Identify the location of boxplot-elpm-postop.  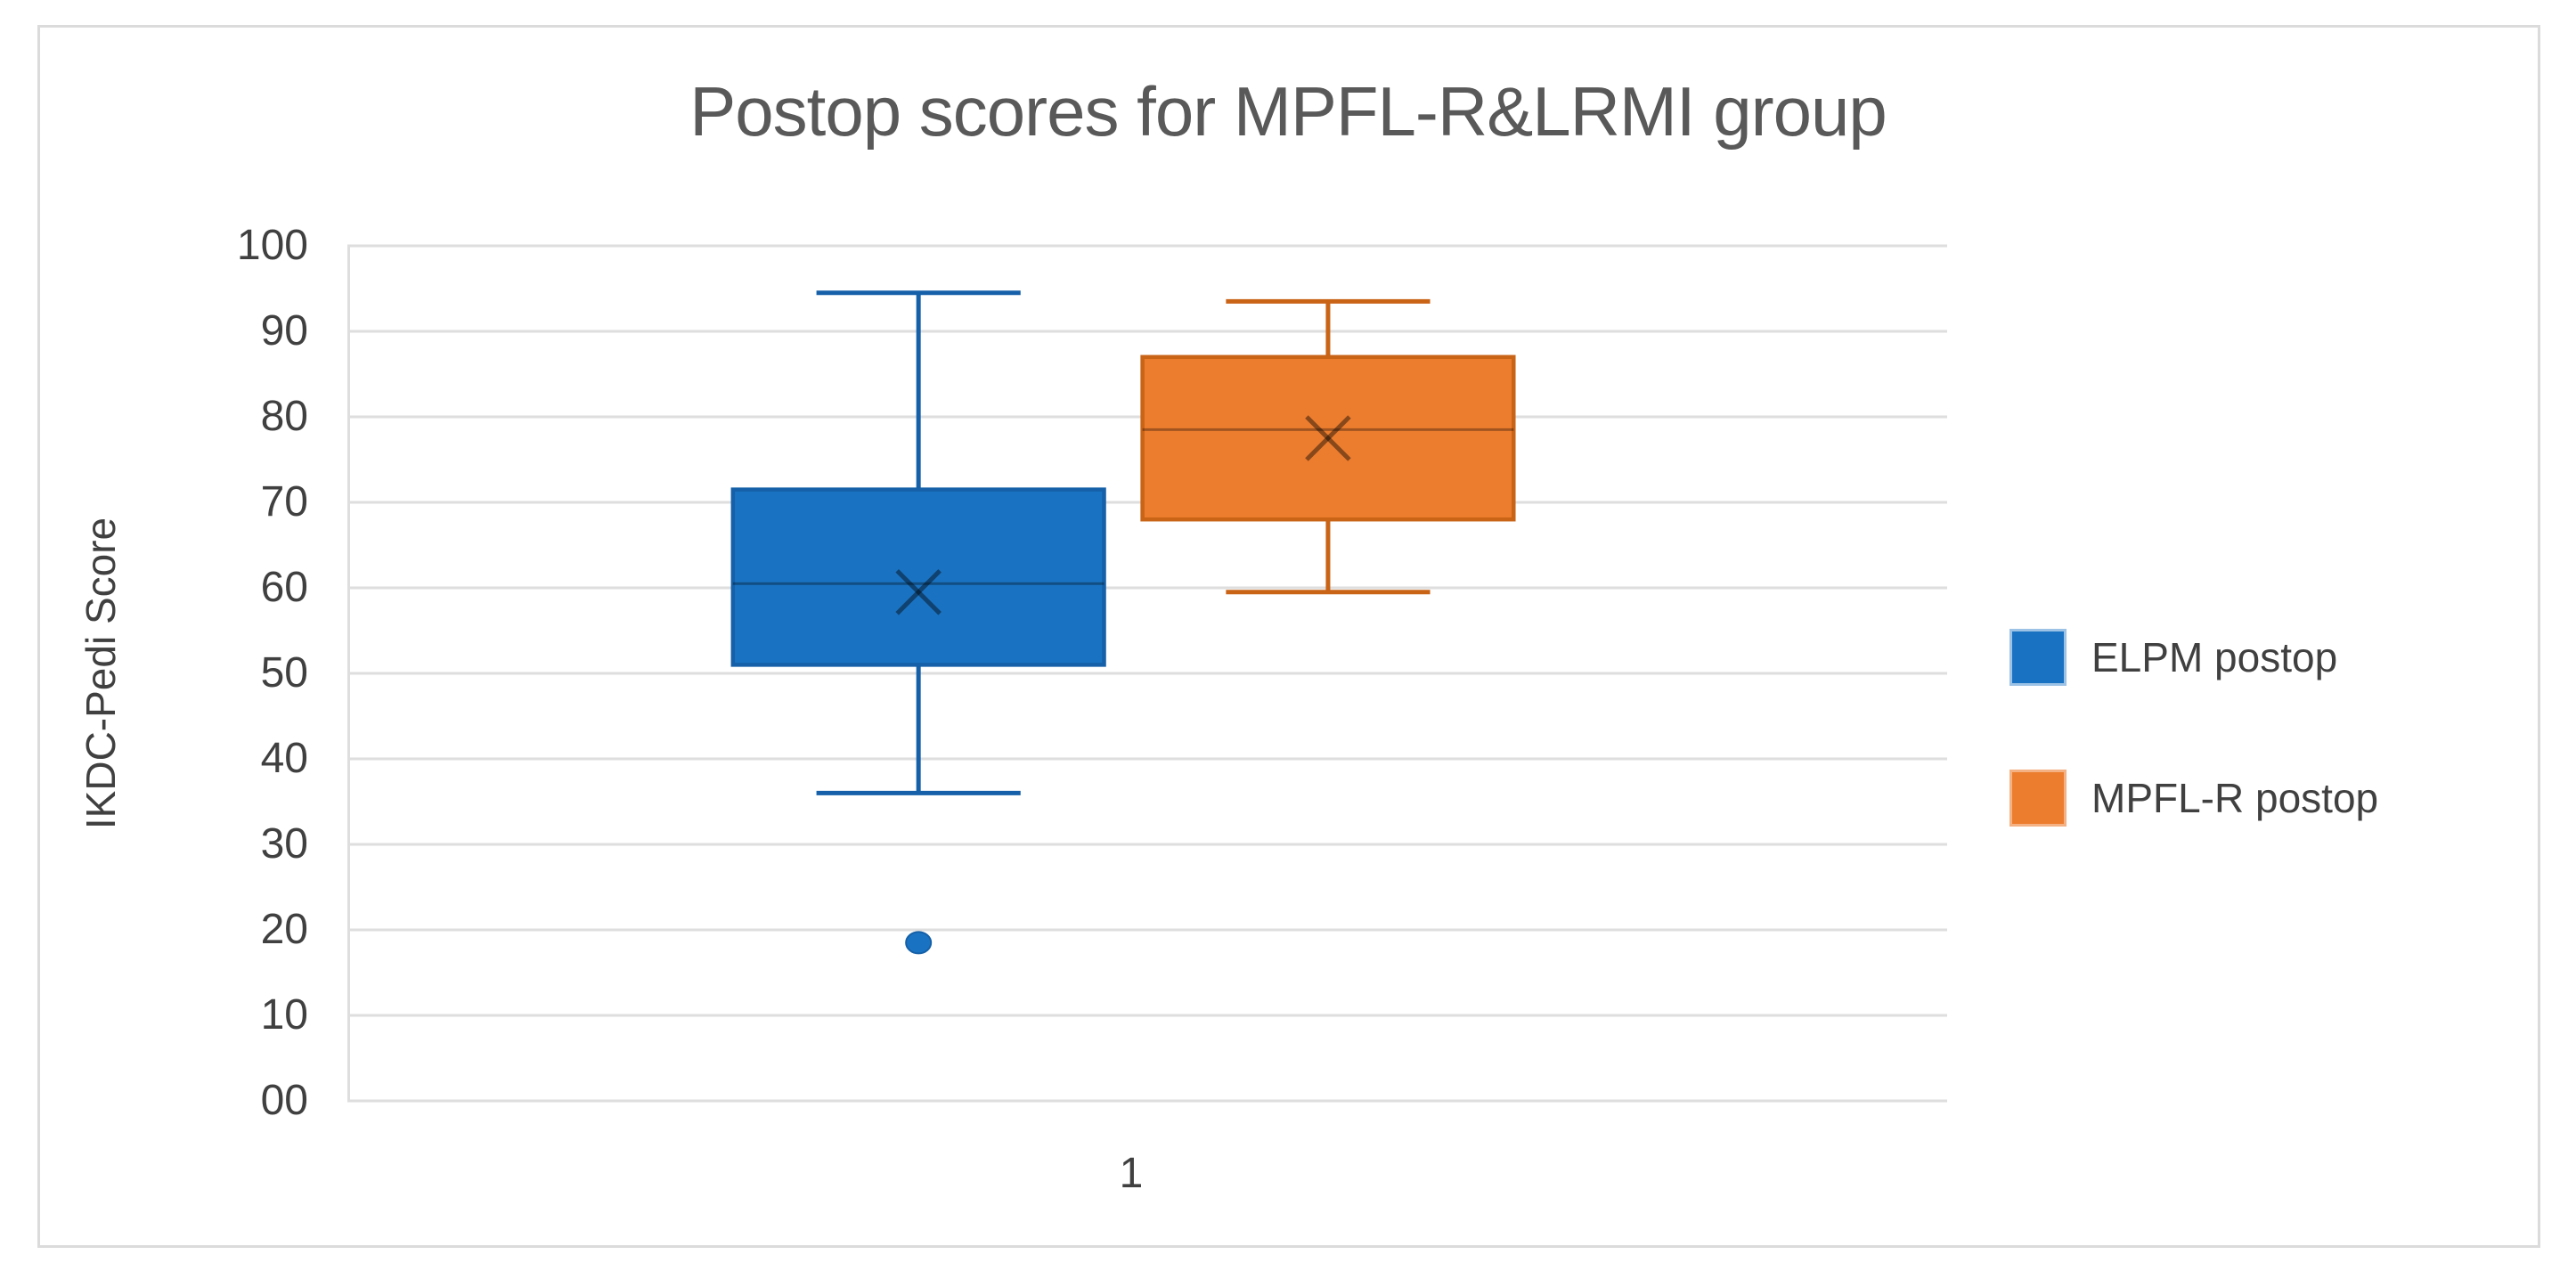
(918, 622).